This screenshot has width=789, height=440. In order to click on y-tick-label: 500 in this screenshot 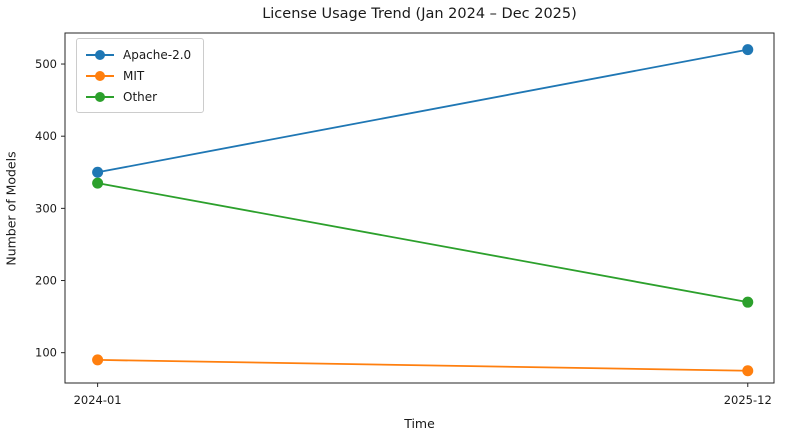, I will do `click(46, 64)`.